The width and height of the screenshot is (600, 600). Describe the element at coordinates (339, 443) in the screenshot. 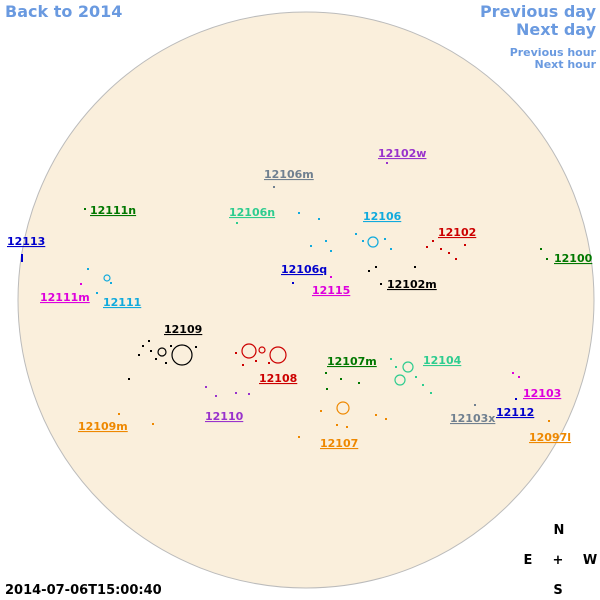

I see `region-label: 12107` at that location.